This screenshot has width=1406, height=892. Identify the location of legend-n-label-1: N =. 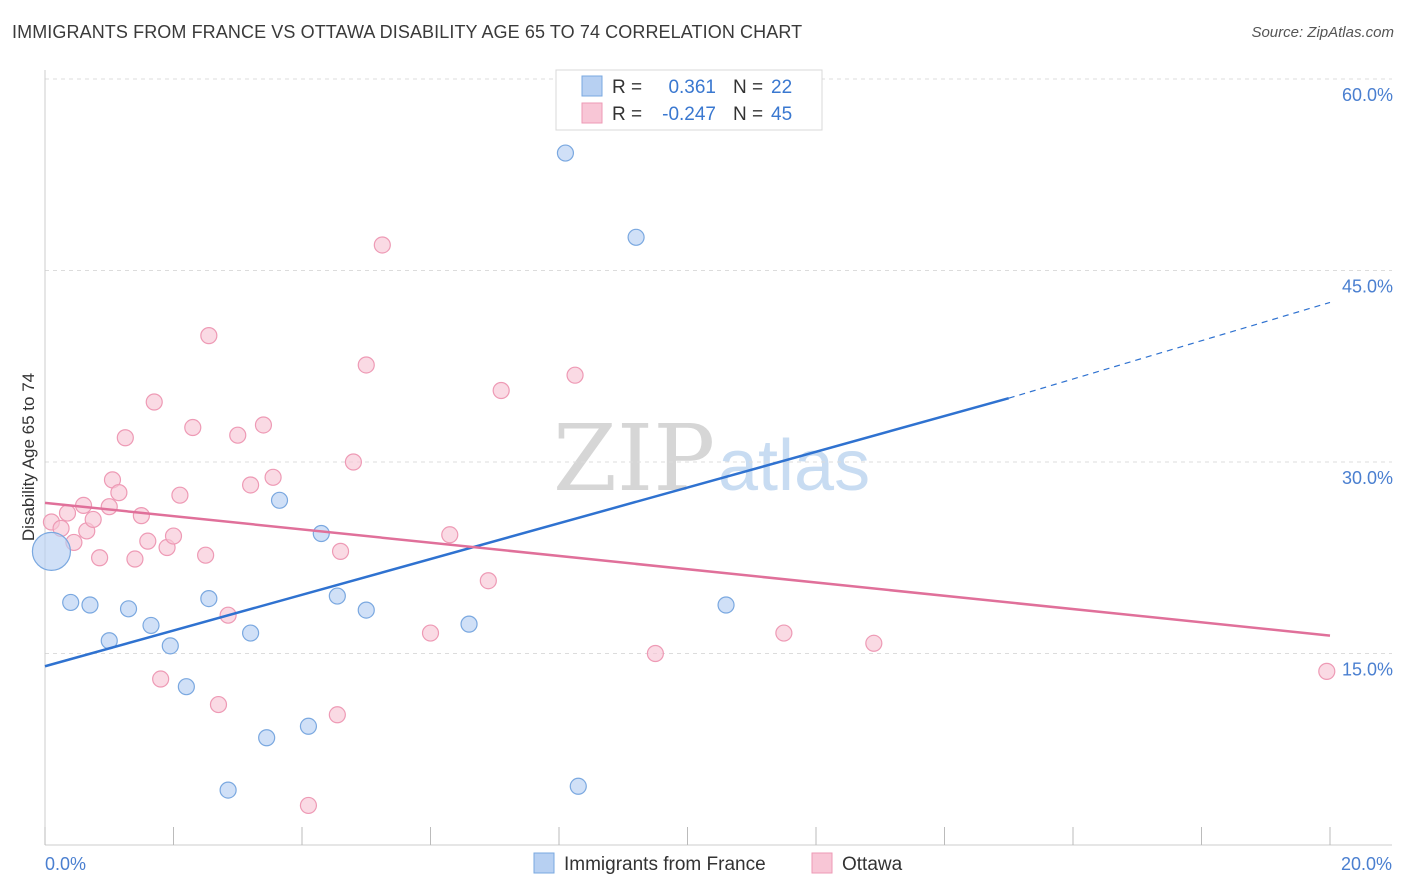
(748, 87).